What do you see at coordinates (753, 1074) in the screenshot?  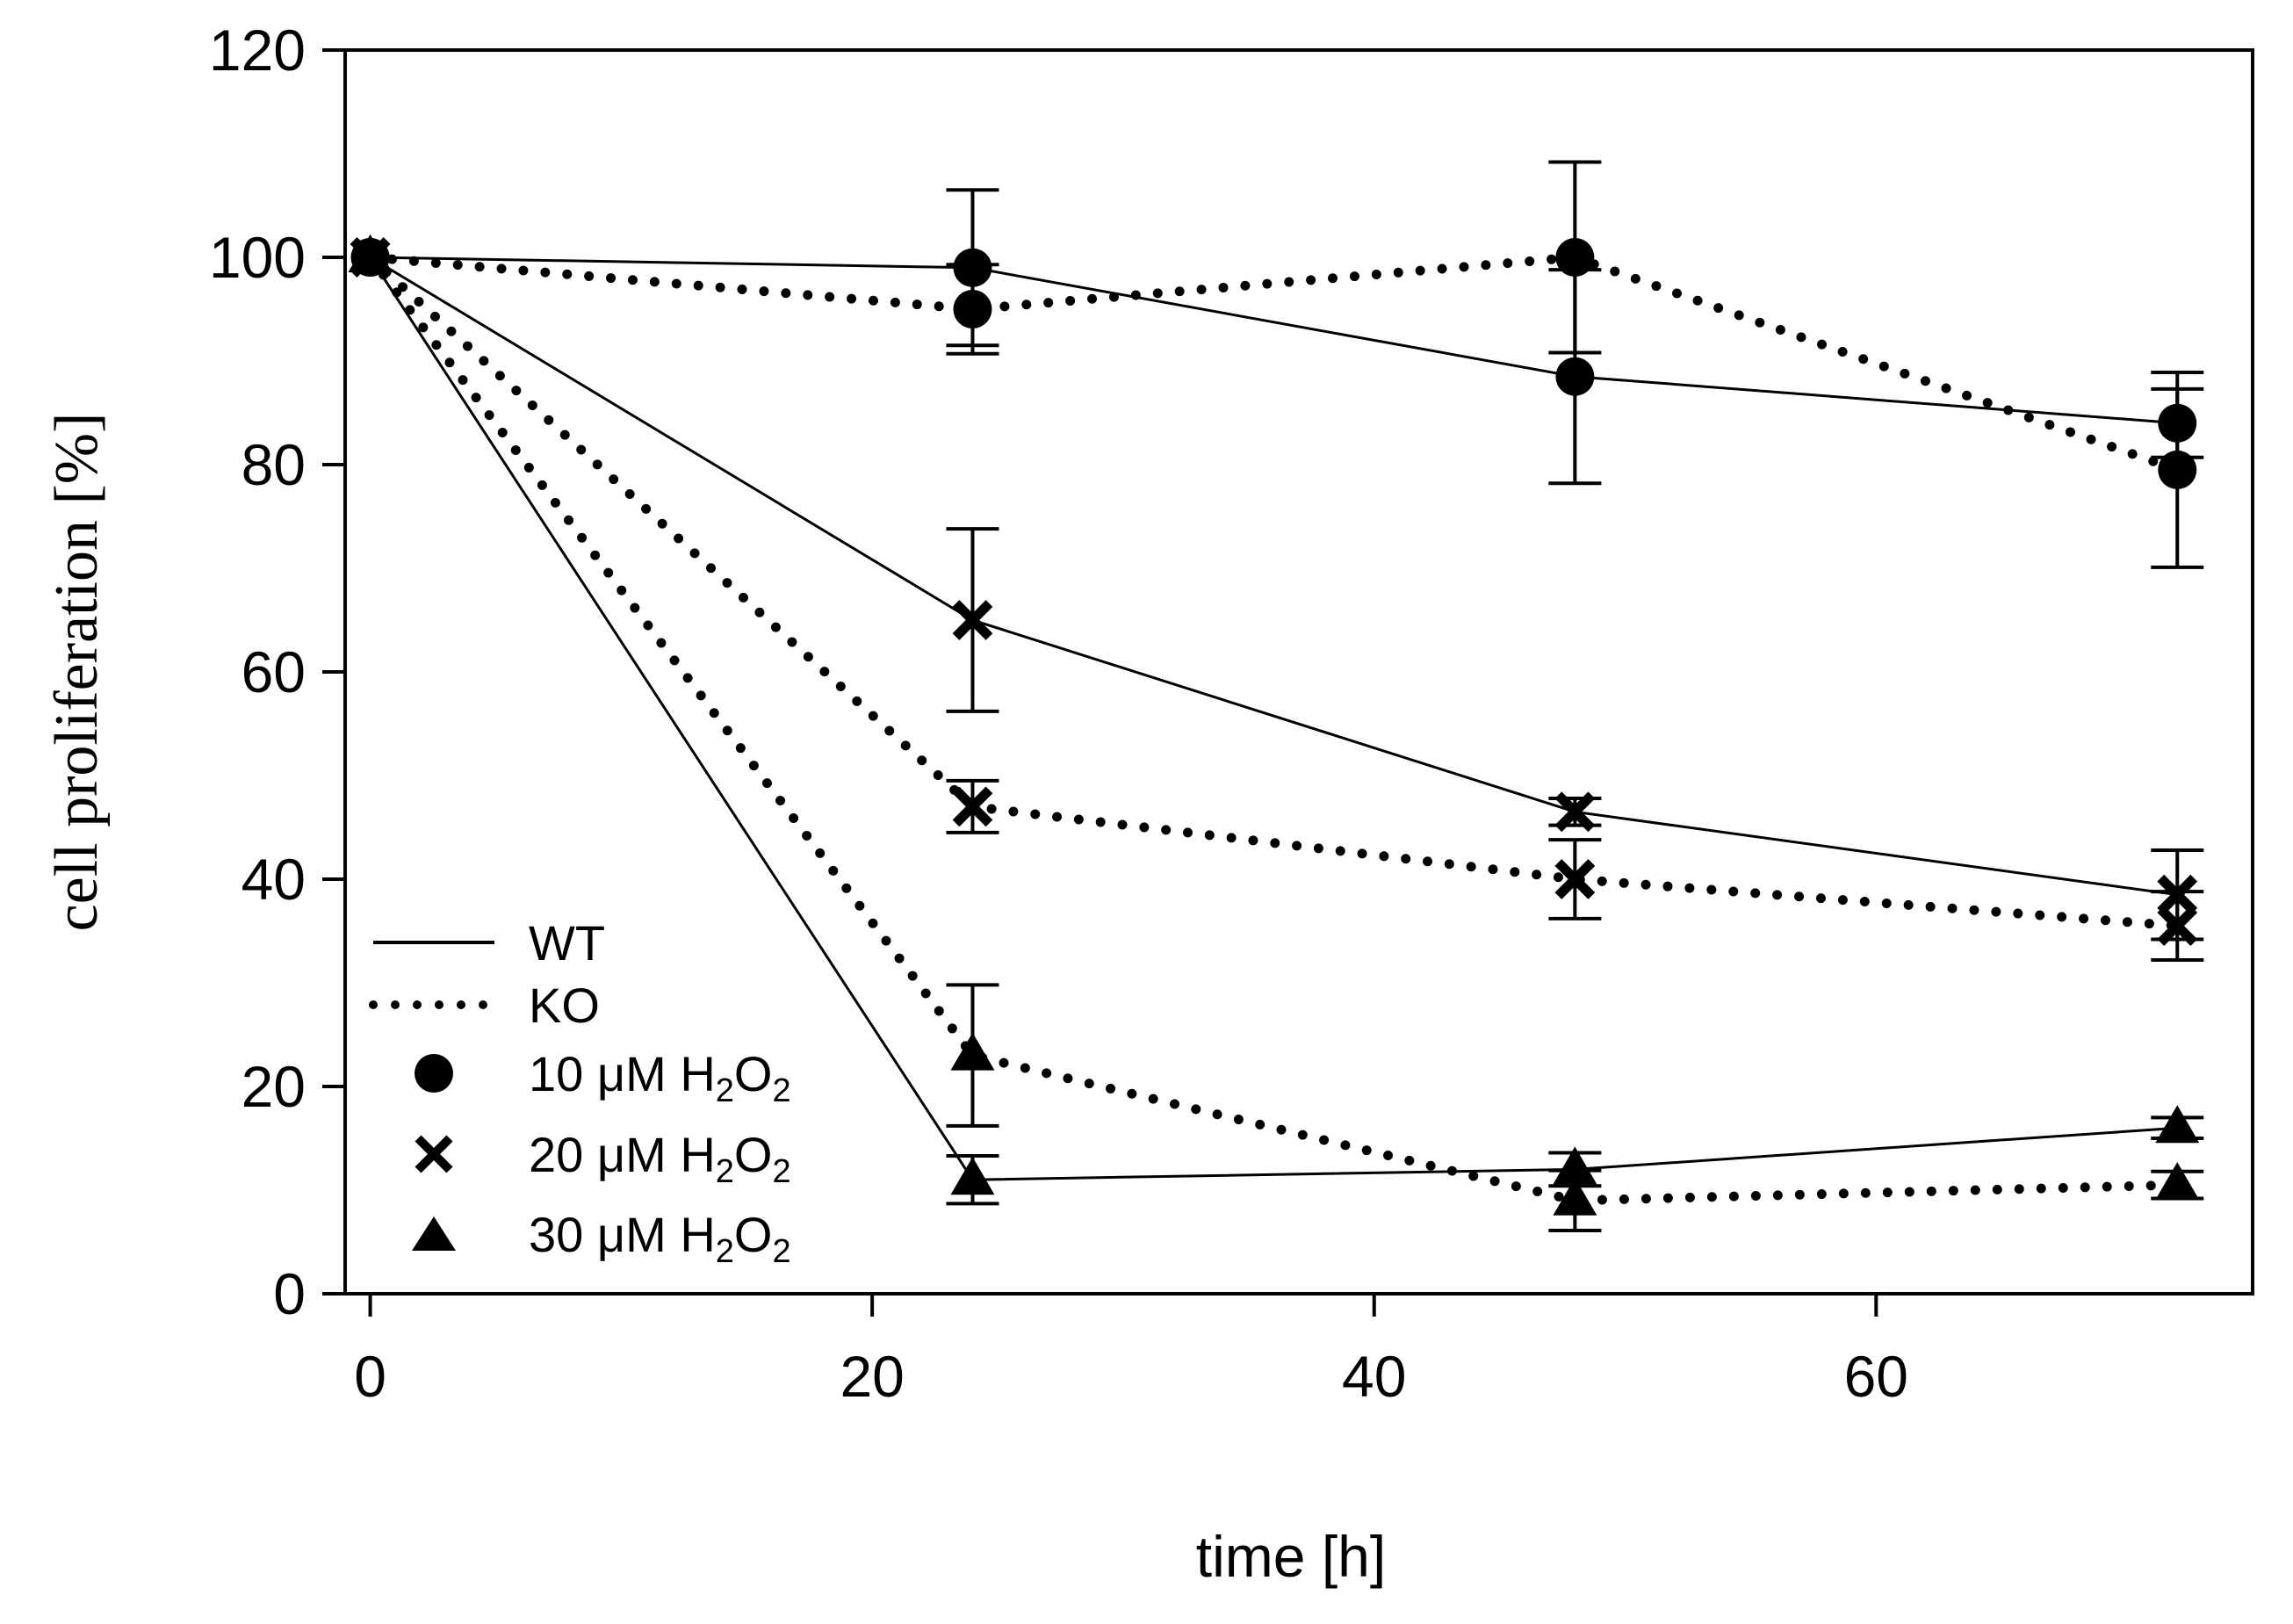 I see `legend-10uM-mid: O` at bounding box center [753, 1074].